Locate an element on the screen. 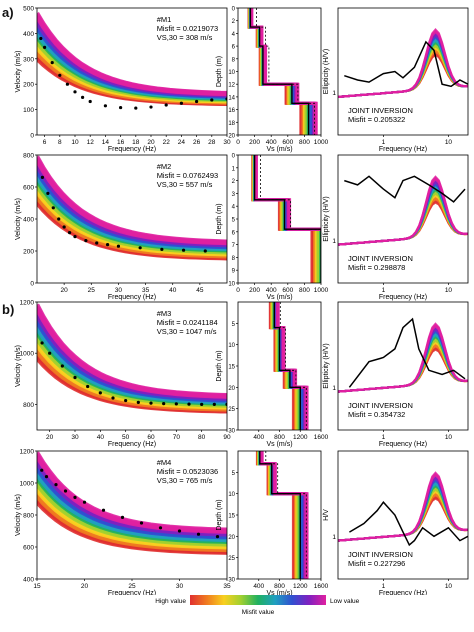 The width and height of the screenshot is (474, 632). x-tick-label: 10 is located at coordinates (449, 290).